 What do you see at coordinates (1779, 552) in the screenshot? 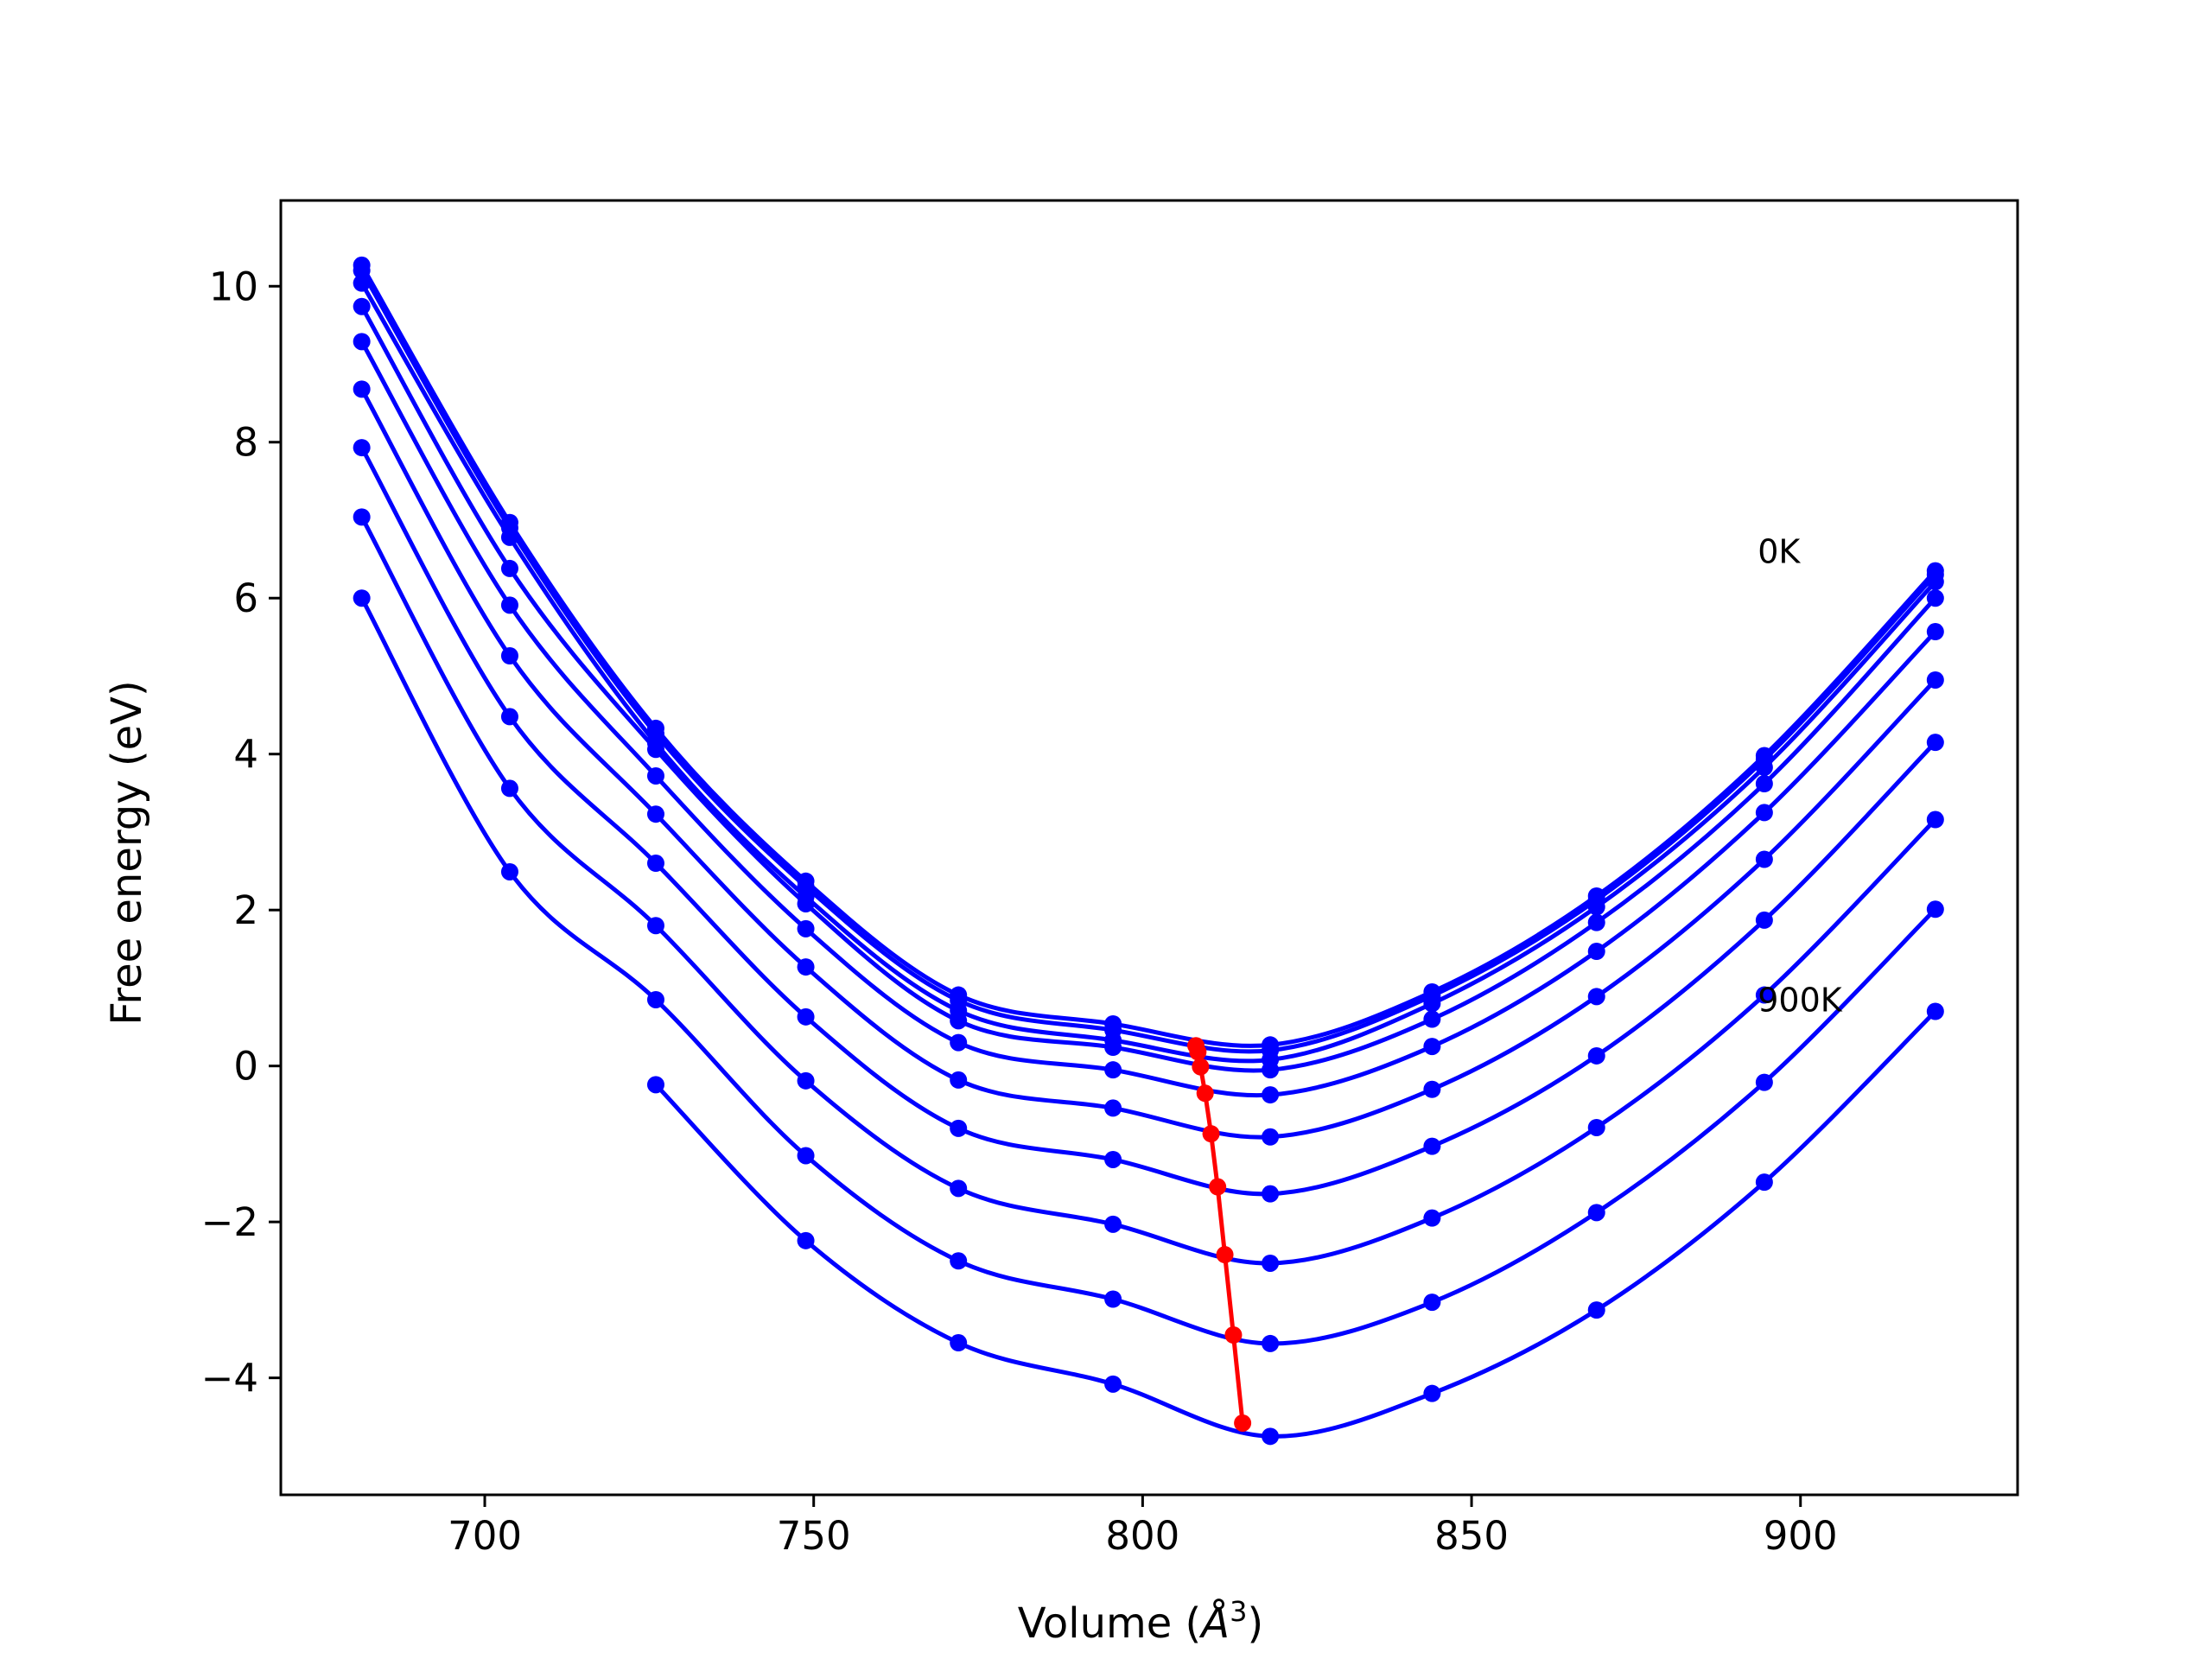
I see `temperature-annotation: 0K` at bounding box center [1779, 552].